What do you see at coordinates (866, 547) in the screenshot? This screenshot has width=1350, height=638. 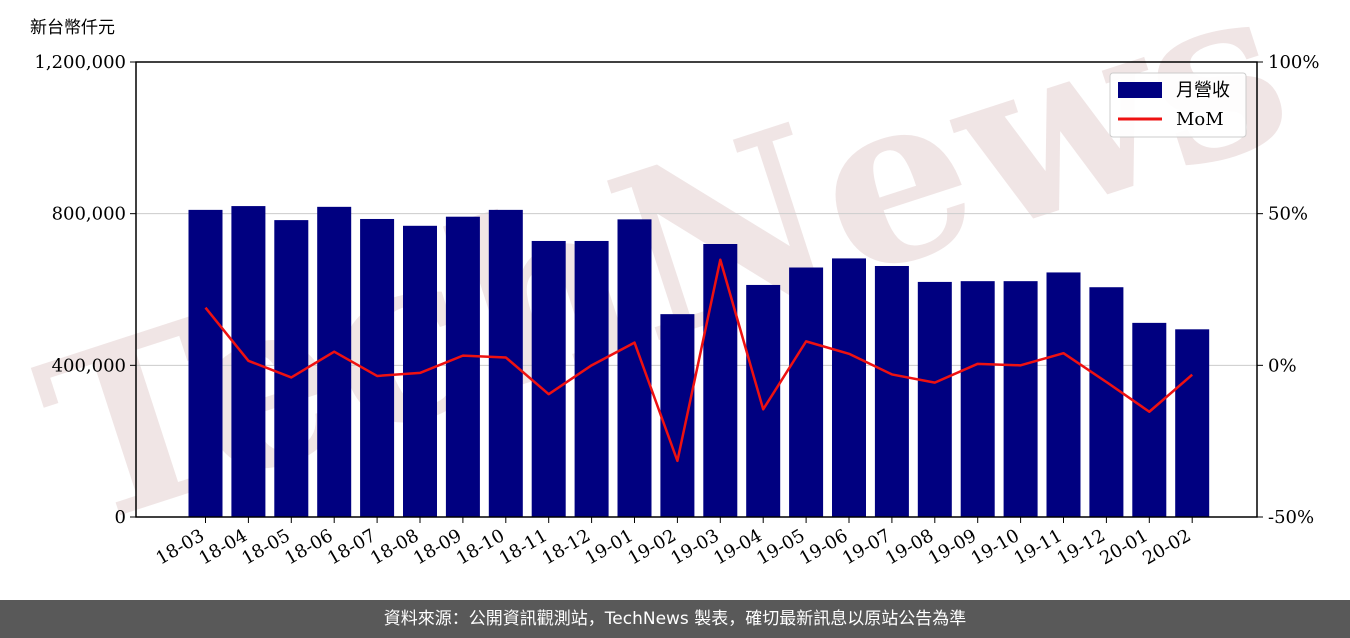 I see `x-tick-label: 19-07` at bounding box center [866, 547].